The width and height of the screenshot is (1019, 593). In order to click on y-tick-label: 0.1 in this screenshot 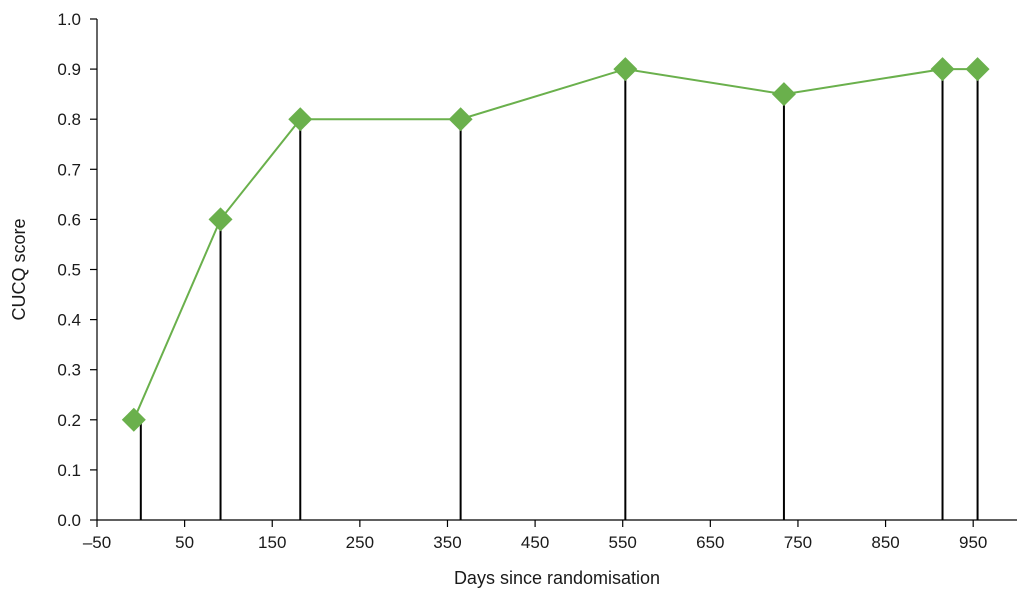, I will do `click(69, 470)`.